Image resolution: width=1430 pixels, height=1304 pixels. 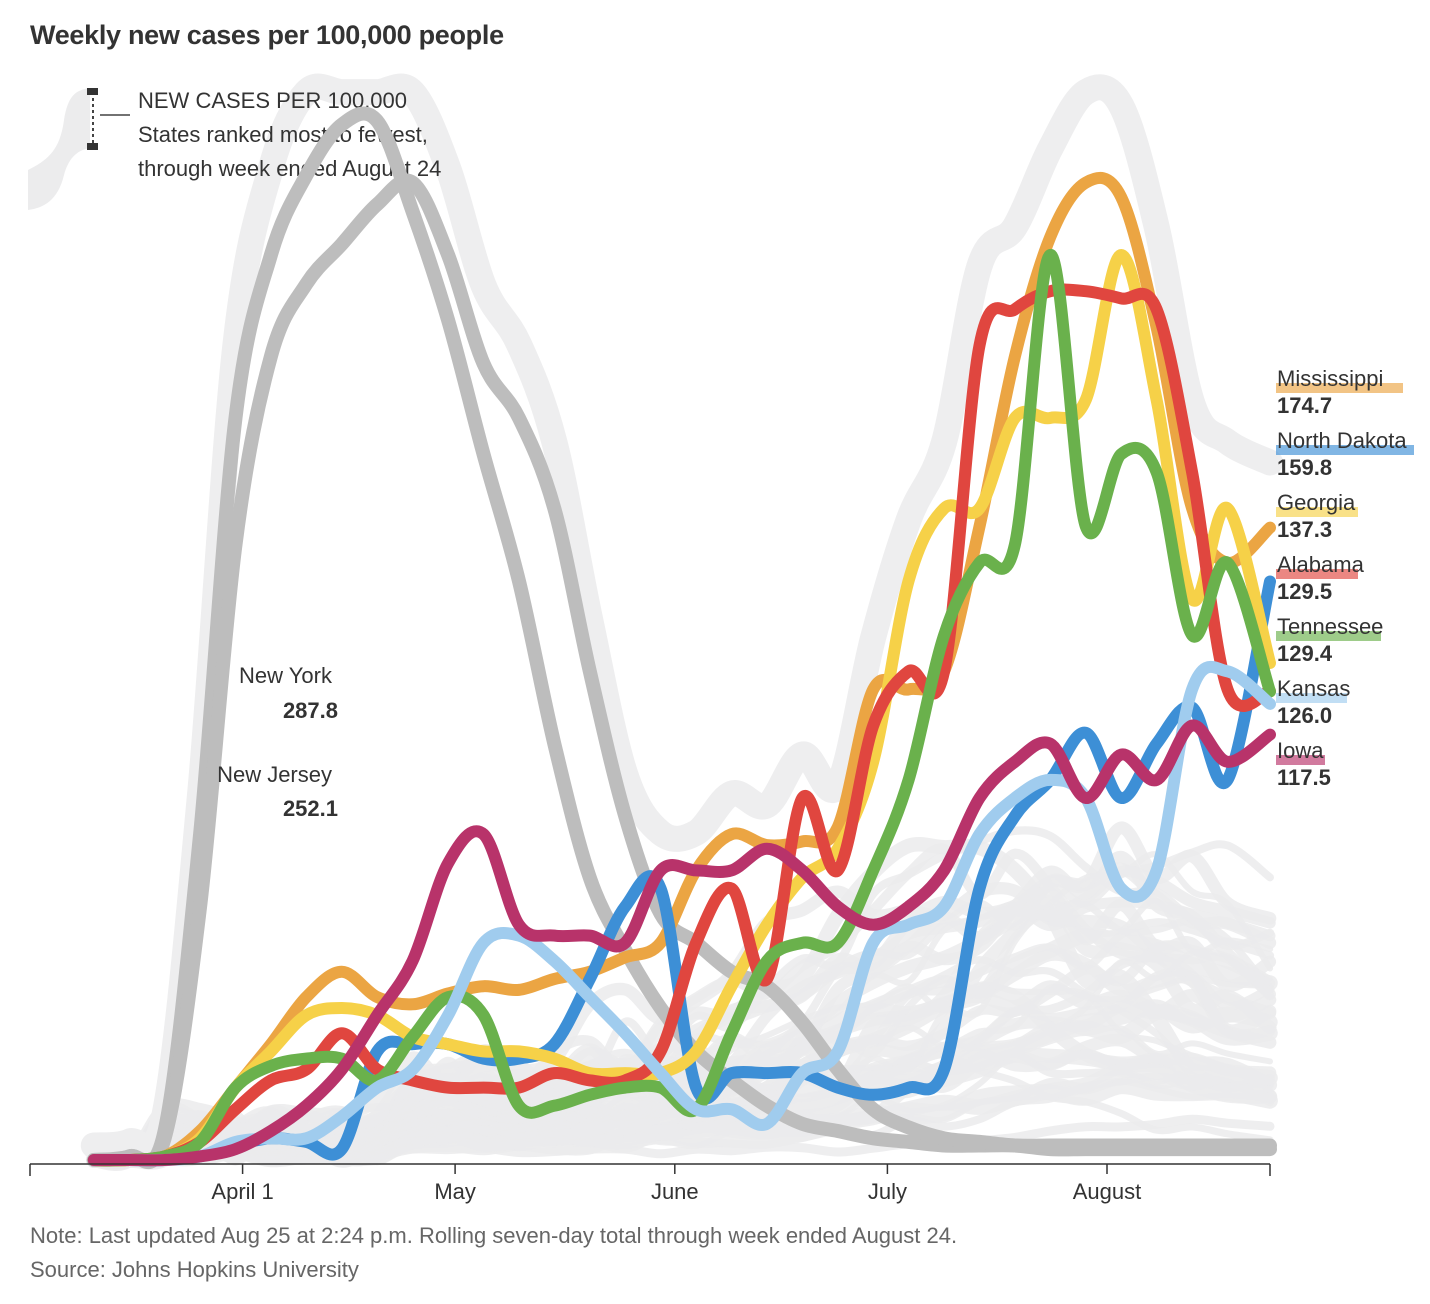 I want to click on end-label-swatch-tennessee, so click(x=1328, y=636).